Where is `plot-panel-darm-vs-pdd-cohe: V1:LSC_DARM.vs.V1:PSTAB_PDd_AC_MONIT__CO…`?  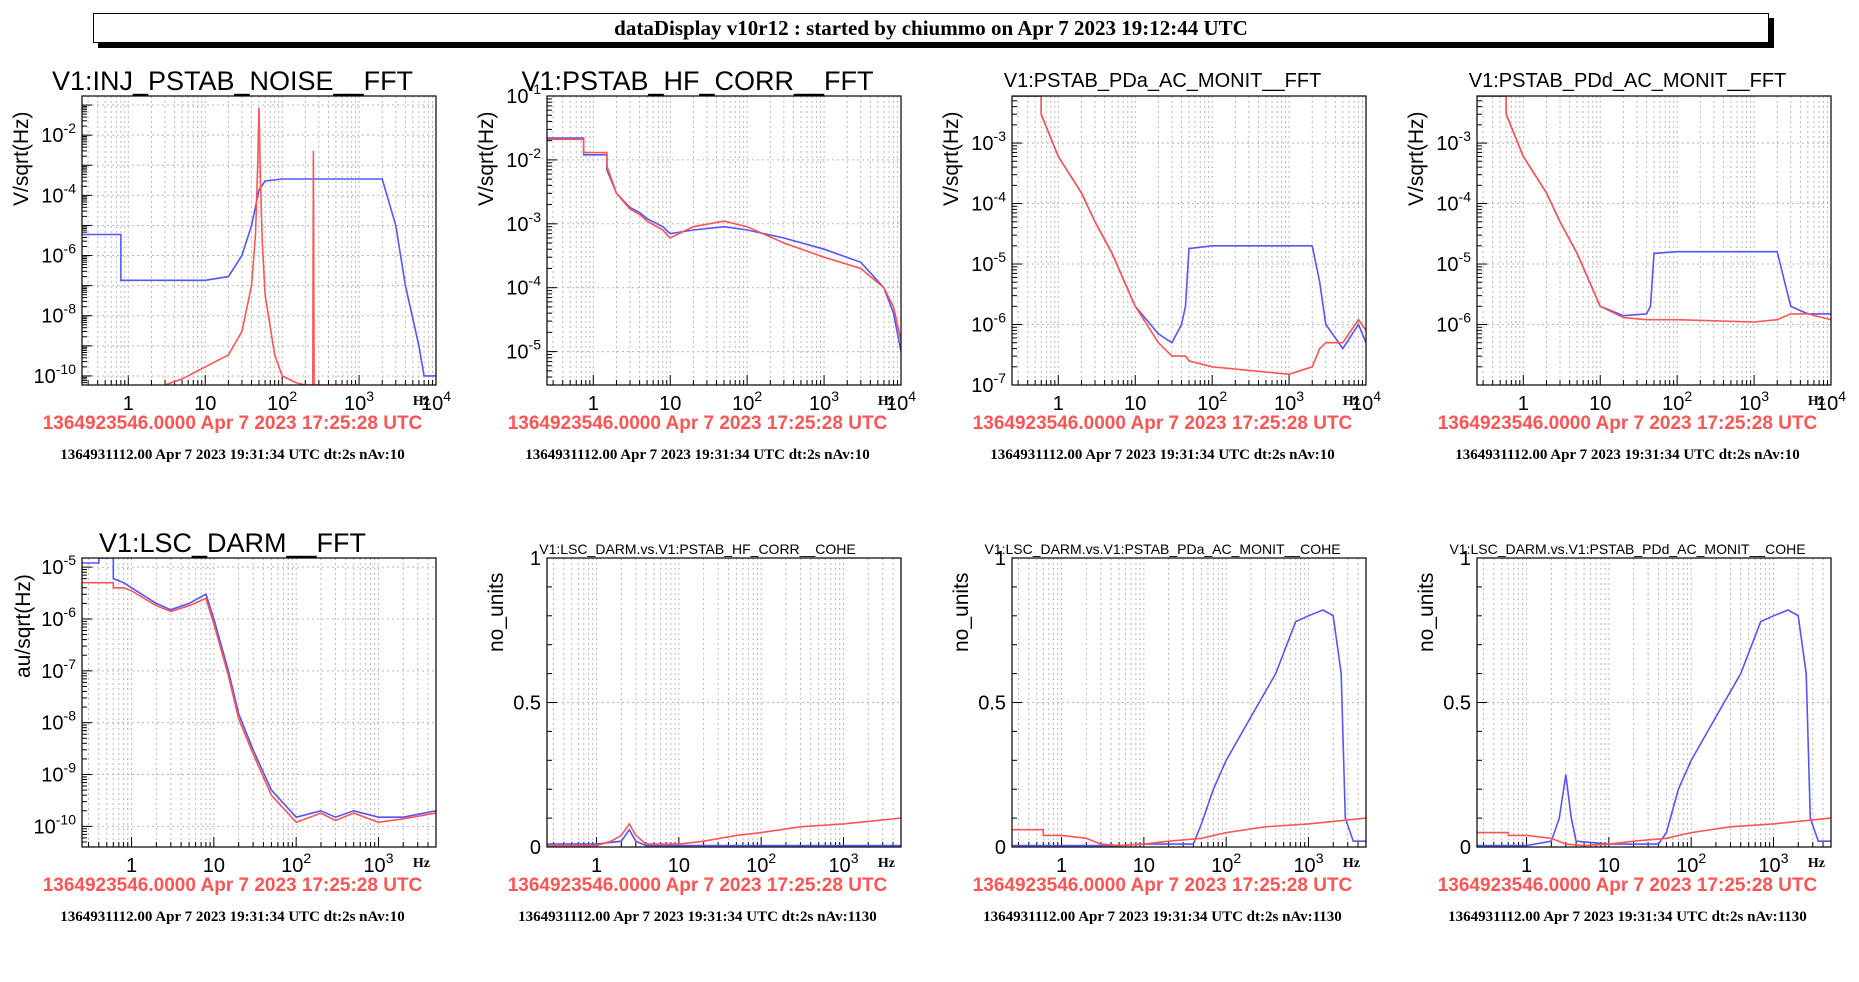 plot-panel-darm-vs-pdd-cohe: V1:LSC_DARM.vs.V1:PSTAB_PDd_AC_MONIT__CO… is located at coordinates (1627, 747).